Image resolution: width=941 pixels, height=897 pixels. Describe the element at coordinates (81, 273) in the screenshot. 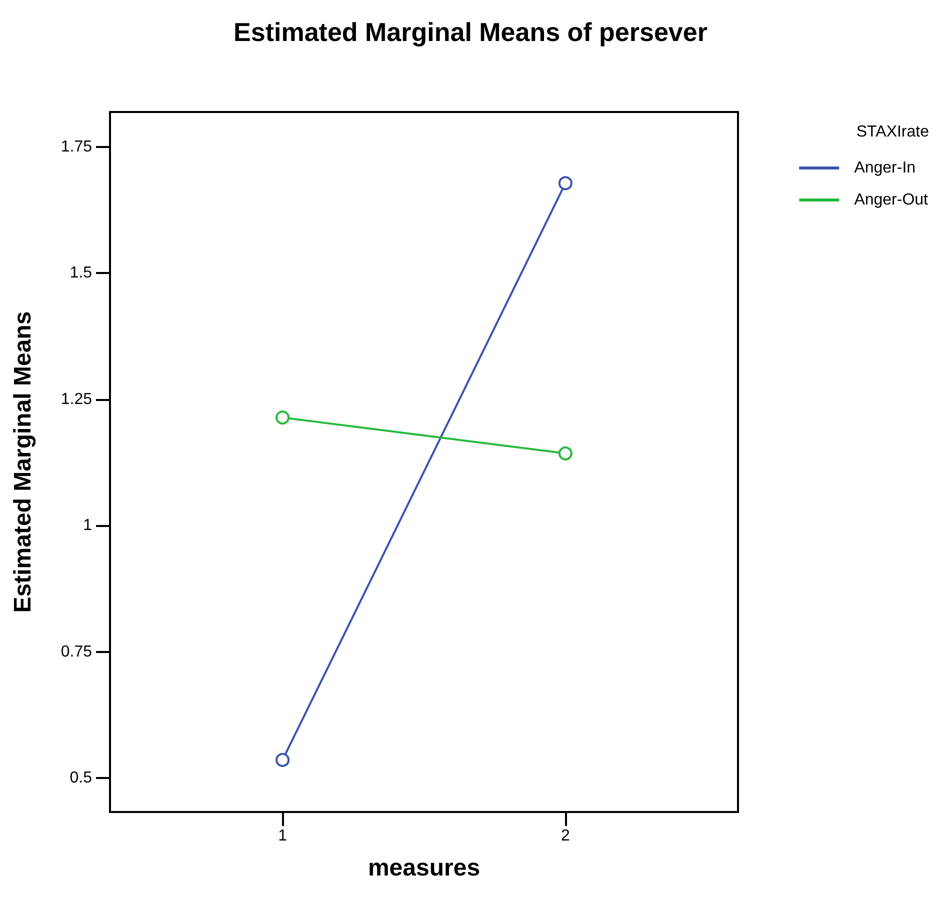

I see `y-tick-label: 1.5` at that location.